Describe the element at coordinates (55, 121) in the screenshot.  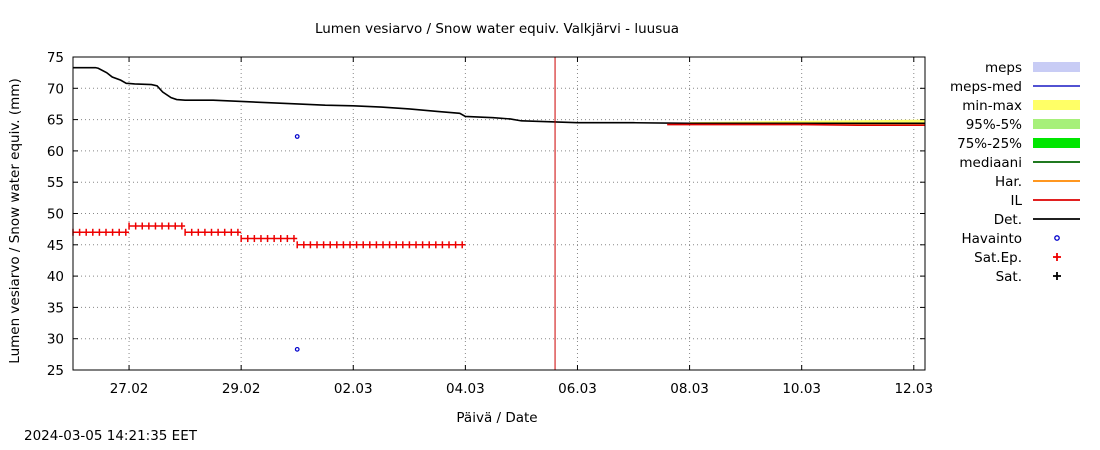
I see `y-tick-label: 65` at that location.